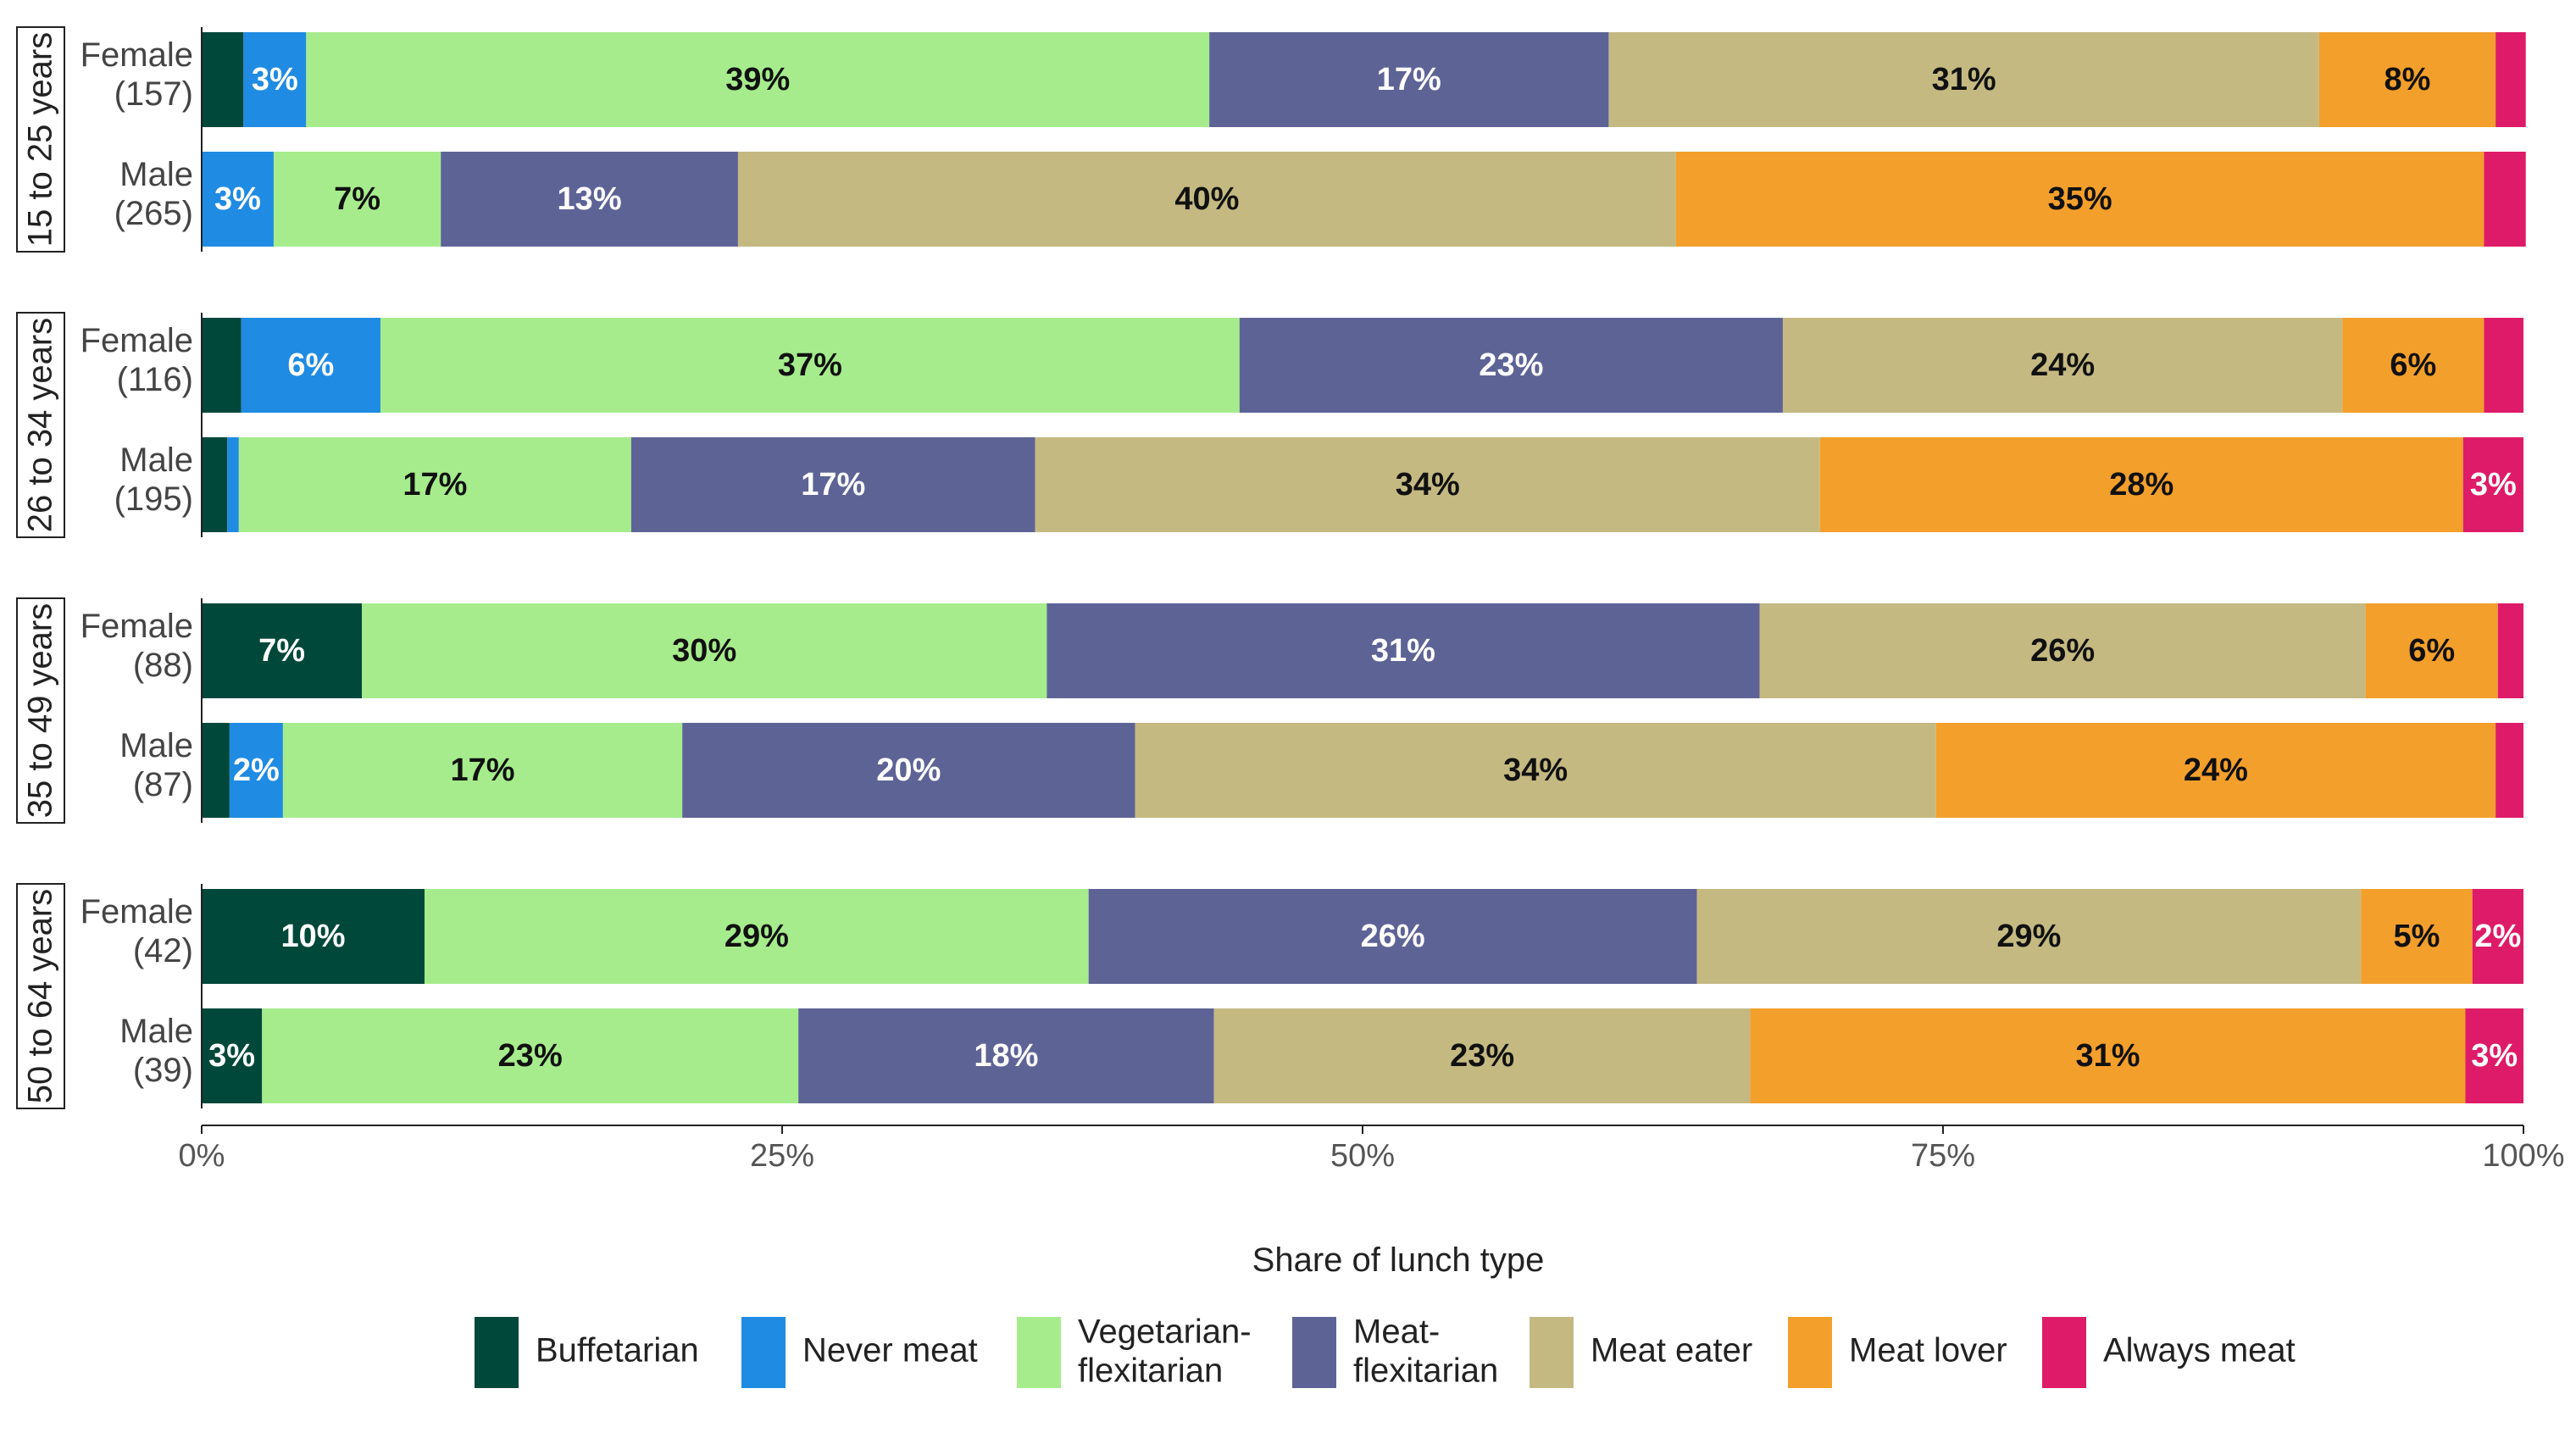 This screenshot has width=2576, height=1433. Describe the element at coordinates (757, 80) in the screenshot. I see `data-label: 39%` at that location.